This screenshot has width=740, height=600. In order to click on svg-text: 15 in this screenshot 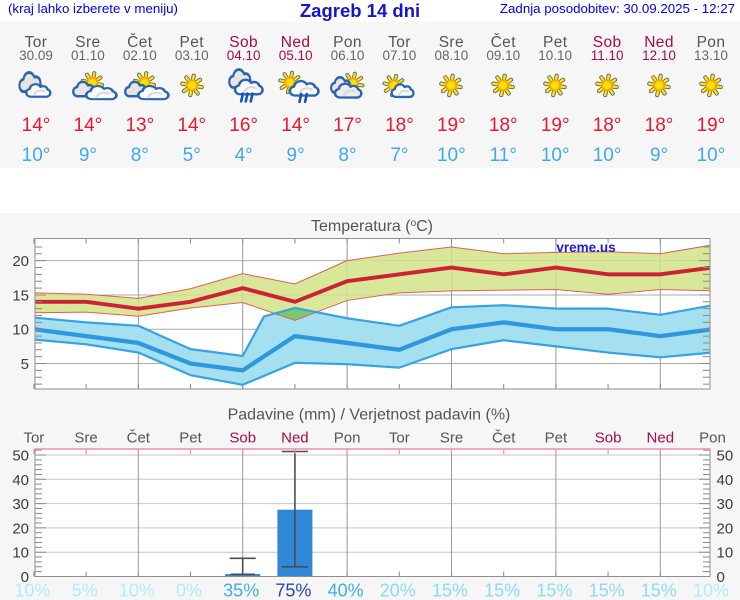, I will do `click(20, 295)`.